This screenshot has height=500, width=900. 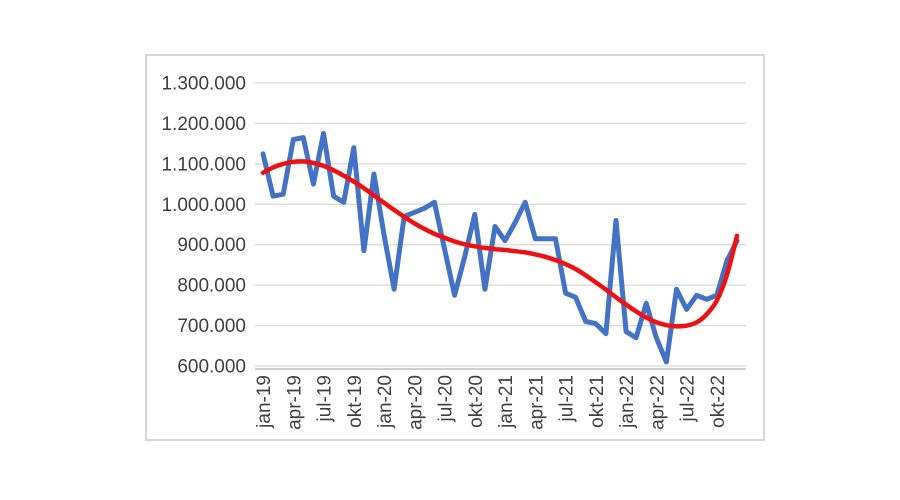 What do you see at coordinates (203, 84) in the screenshot?
I see `y-axis-tick-label: 1.300.000` at bounding box center [203, 84].